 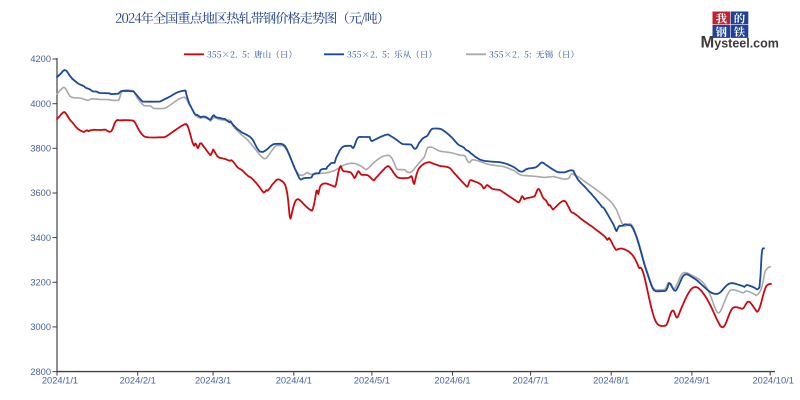 What do you see at coordinates (213, 381) in the screenshot?
I see `svg-text: 2024/3/1` at bounding box center [213, 381].